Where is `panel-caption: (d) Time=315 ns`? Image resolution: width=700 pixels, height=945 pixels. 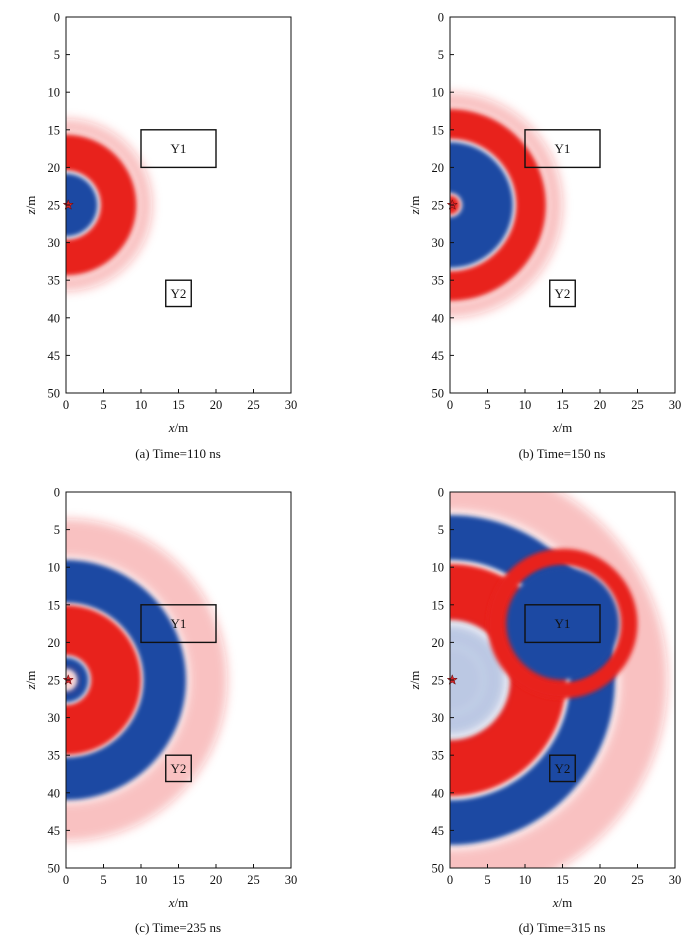 panel-caption: (d) Time=315 ns is located at coordinates (562, 927).